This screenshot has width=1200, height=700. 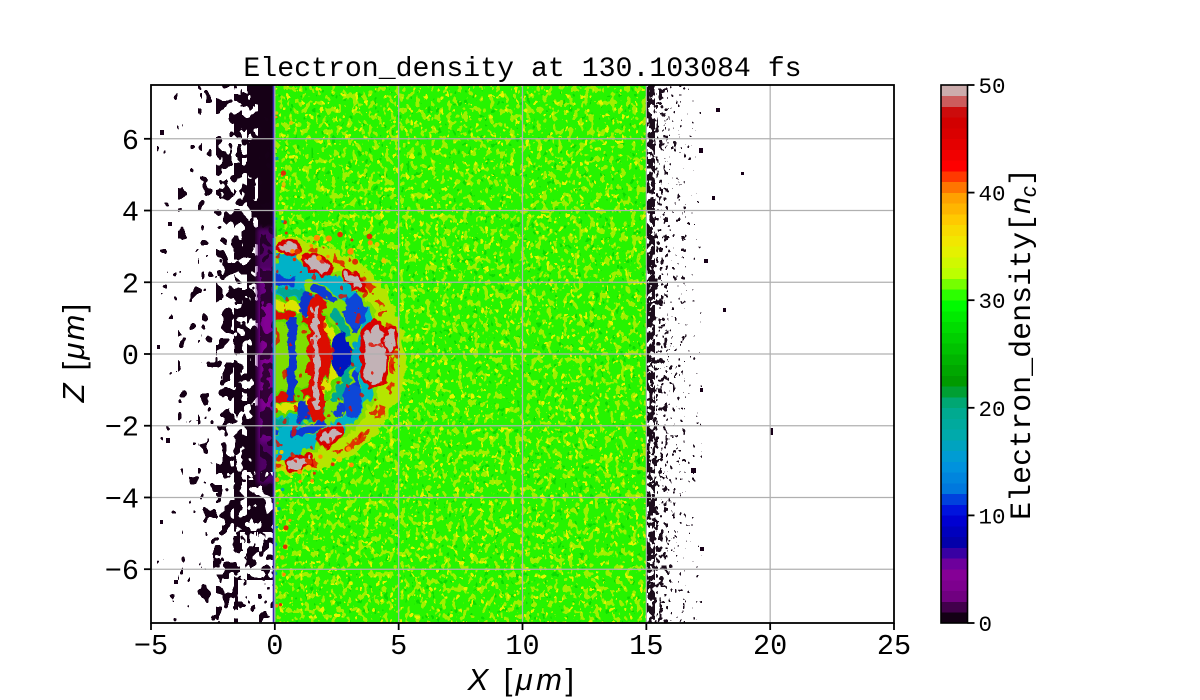 What do you see at coordinates (130, 141) in the screenshot?
I see `svg-text: 6` at bounding box center [130, 141].